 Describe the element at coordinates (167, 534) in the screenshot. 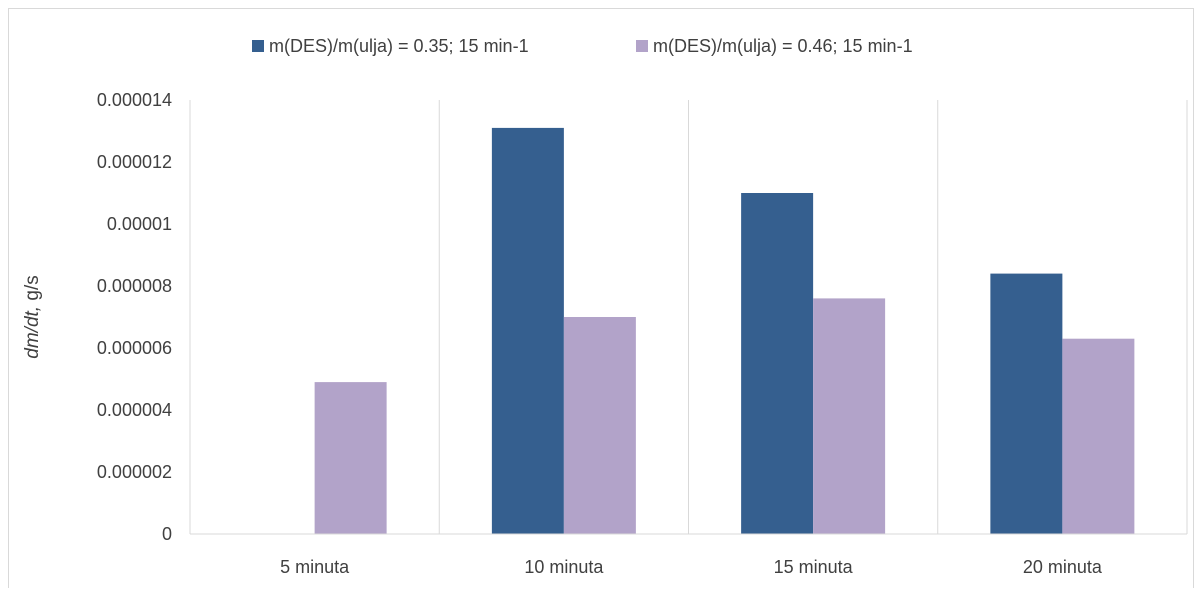

I see `y-tick-label: 0` at that location.